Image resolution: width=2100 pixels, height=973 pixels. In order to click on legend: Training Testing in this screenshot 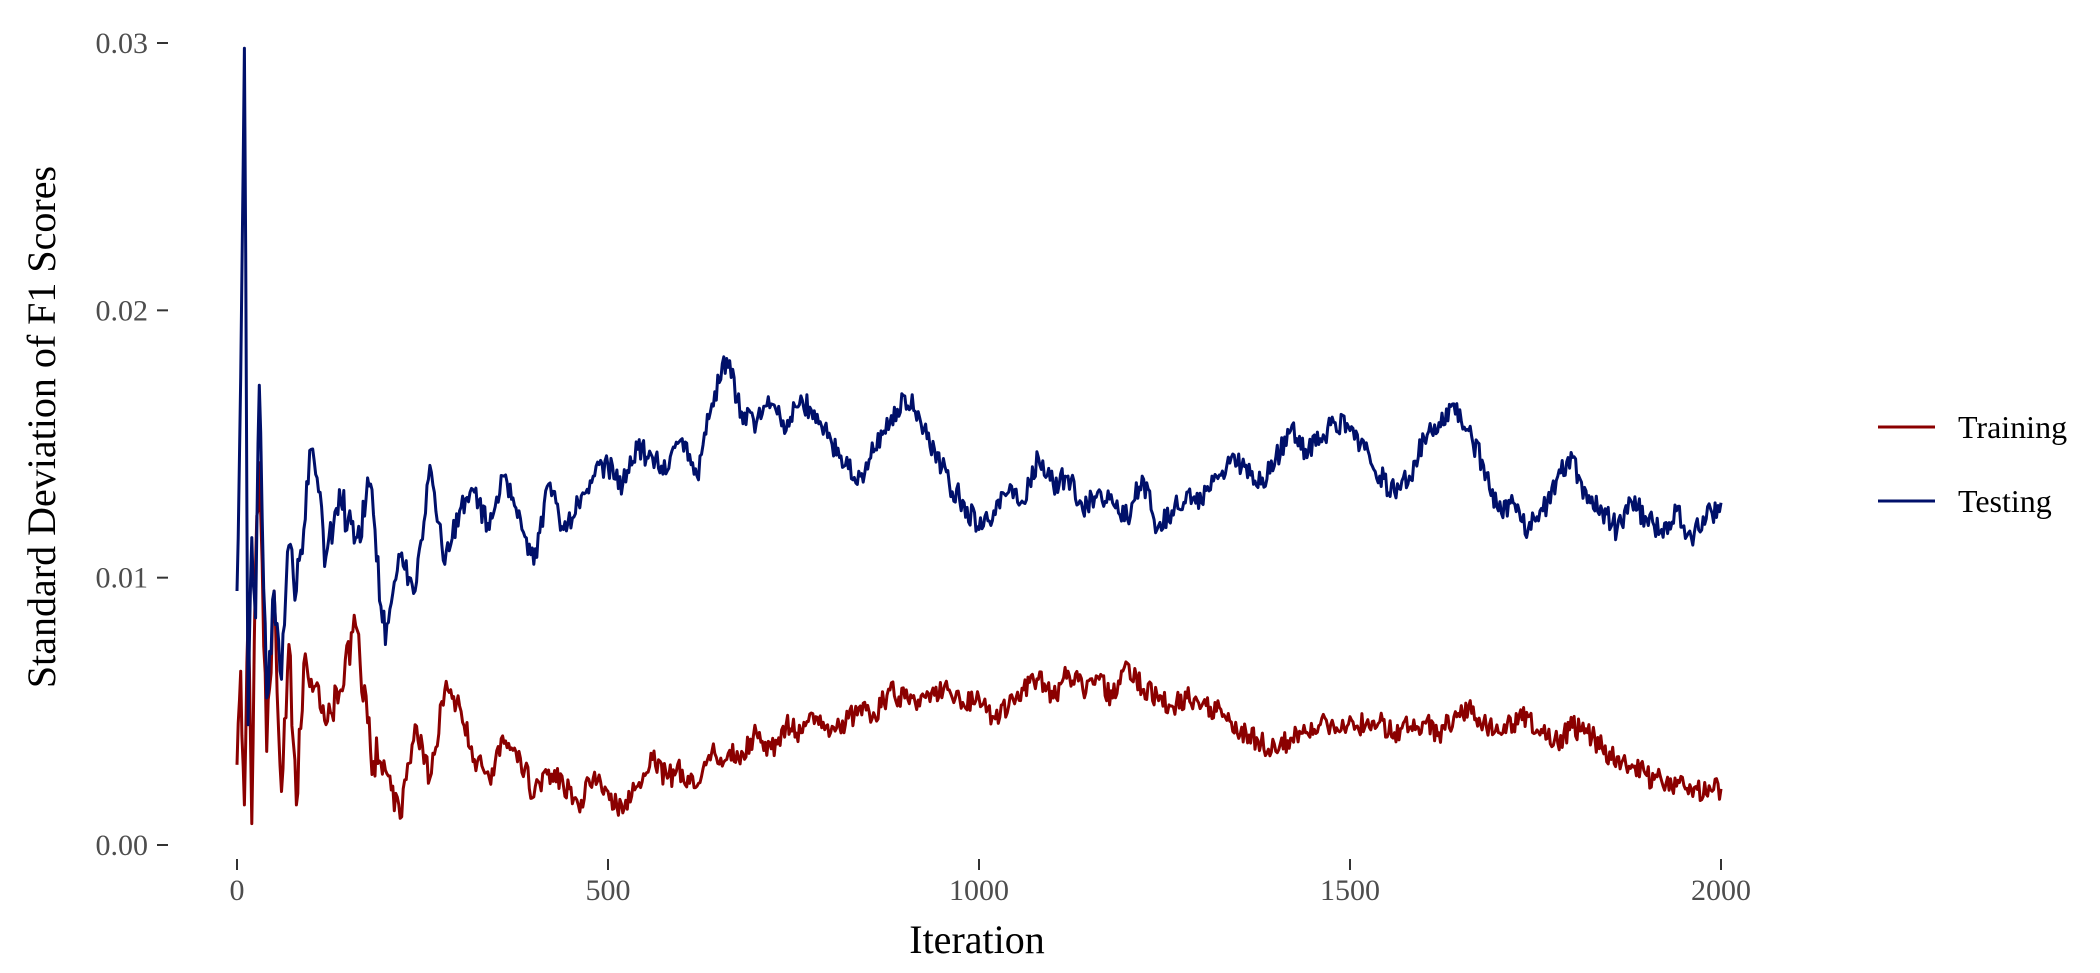, I will do `click(1972, 464)`.